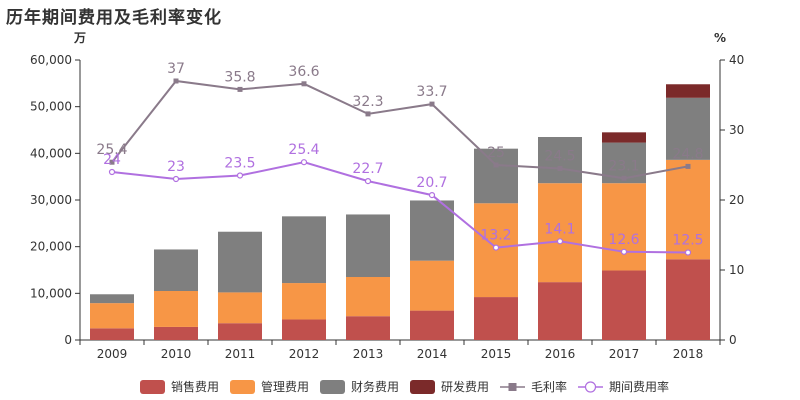 This screenshot has width=800, height=400. What do you see at coordinates (623, 240) in the screenshot?
I see `data-label-期间费用率: 12.6` at bounding box center [623, 240].